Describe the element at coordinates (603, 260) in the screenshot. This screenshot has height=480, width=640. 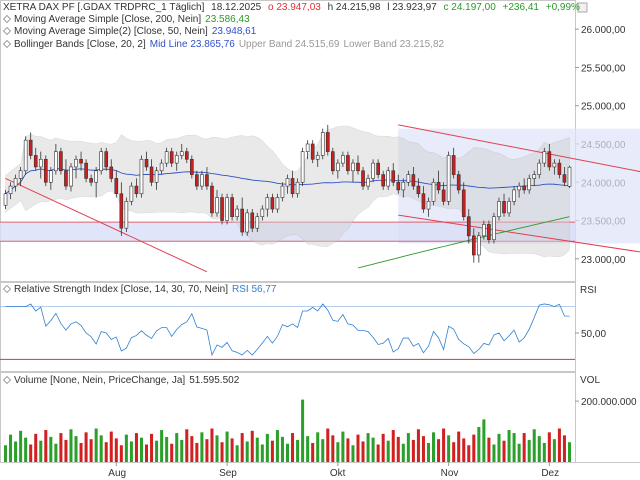
I see `price-tick-label: 23.000,00` at that location.